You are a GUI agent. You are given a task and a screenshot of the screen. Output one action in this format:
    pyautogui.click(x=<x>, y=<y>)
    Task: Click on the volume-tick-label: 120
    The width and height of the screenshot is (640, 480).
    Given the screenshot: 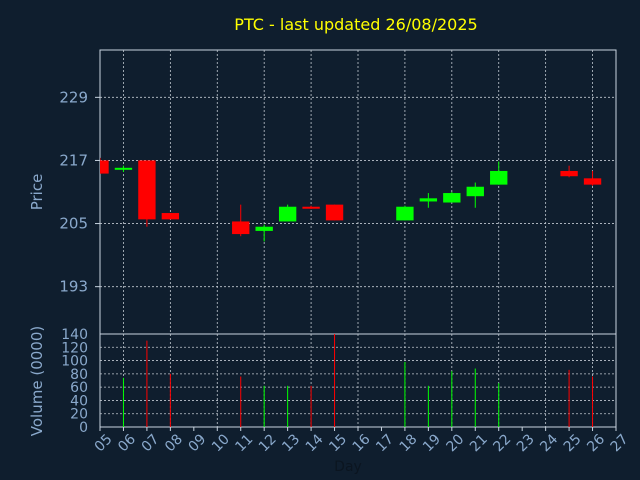 What is the action you would take?
    pyautogui.click(x=74, y=348)
    